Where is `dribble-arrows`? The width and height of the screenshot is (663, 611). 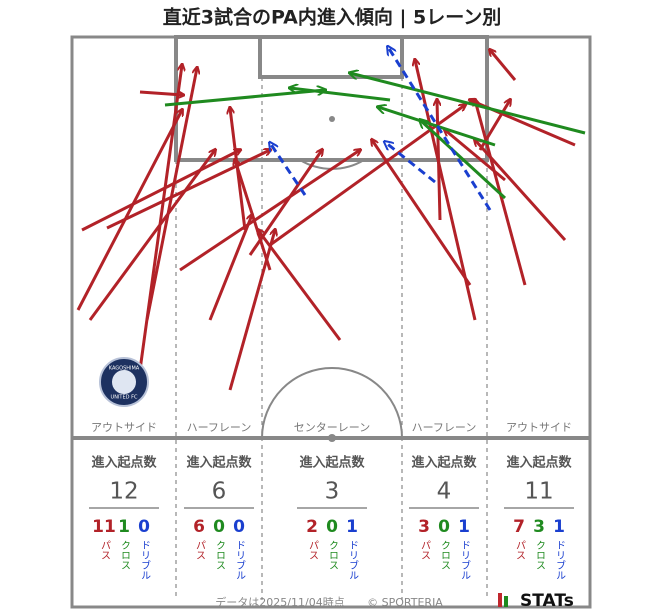
dribble-arrows is located at coordinates (381, 129).